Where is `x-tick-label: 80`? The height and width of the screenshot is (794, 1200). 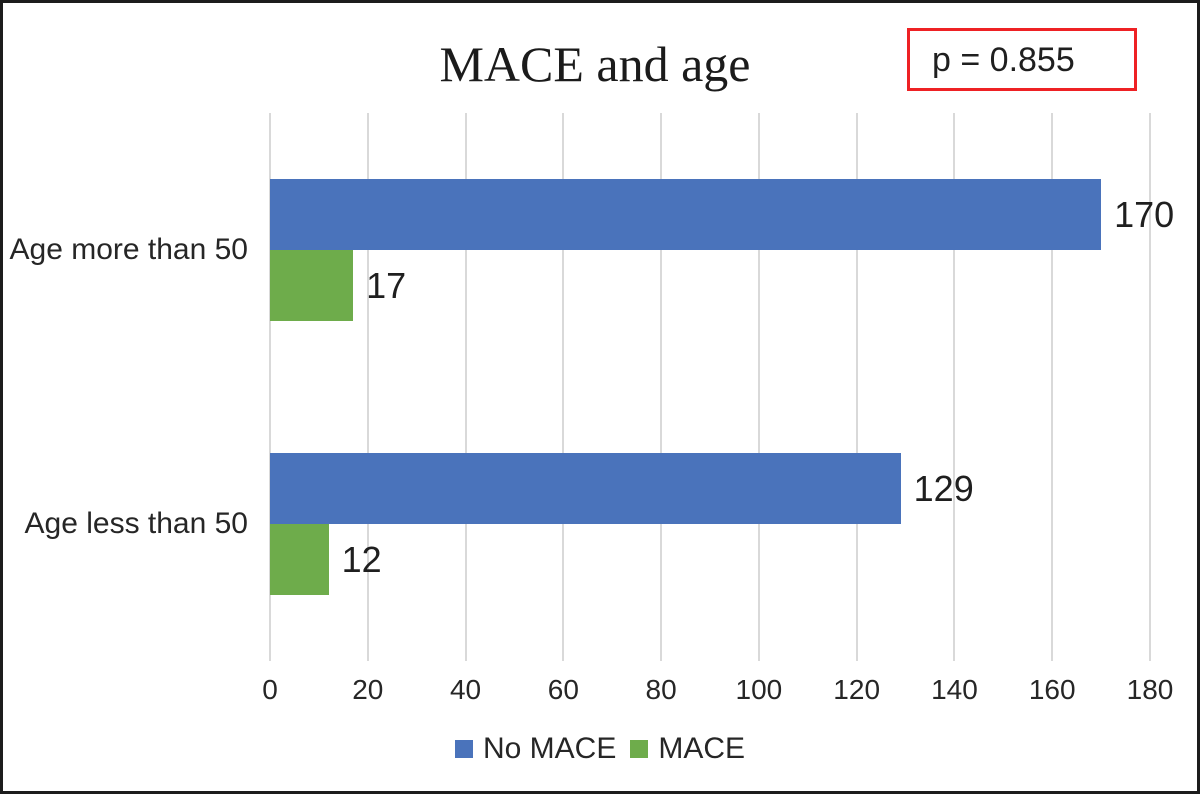 x-tick-label: 80 is located at coordinates (661, 689).